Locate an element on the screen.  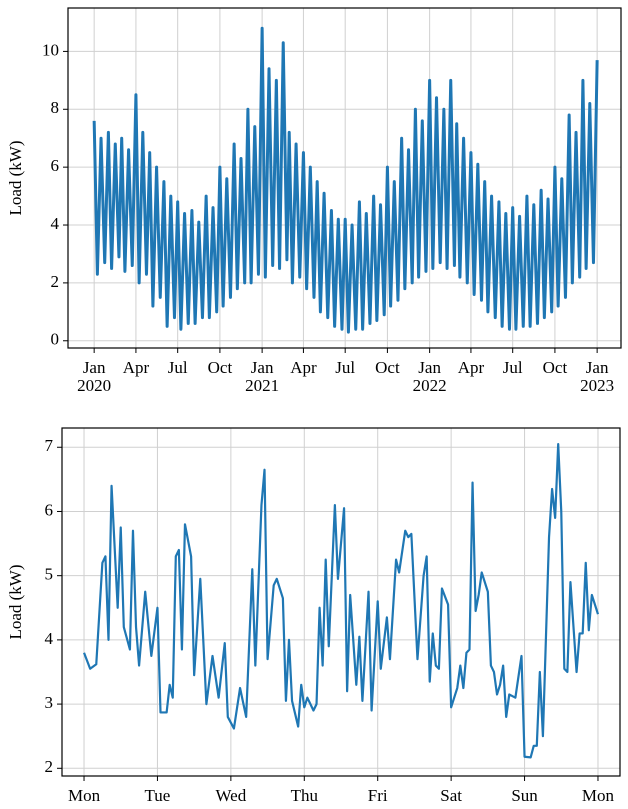
y-tick-label: 8 is located at coordinates (55, 107).